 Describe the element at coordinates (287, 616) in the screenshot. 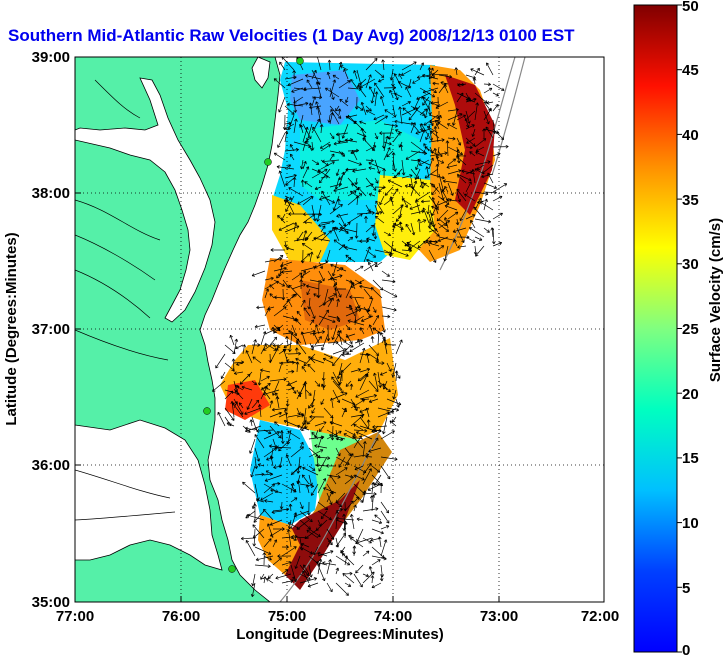

I see `x-tick-label: 75:00` at that location.